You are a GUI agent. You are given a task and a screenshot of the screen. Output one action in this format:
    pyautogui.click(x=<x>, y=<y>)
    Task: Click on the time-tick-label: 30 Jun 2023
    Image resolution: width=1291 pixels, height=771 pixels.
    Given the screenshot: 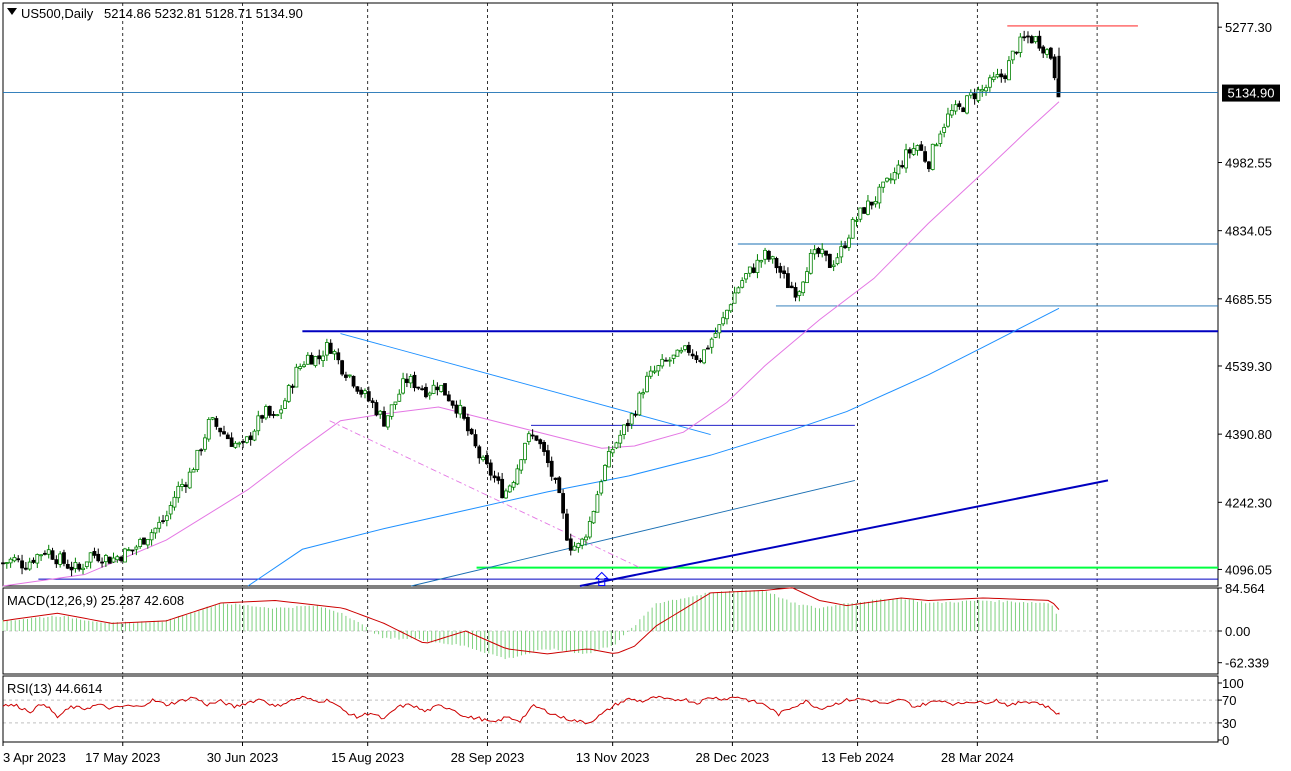 What is the action you would take?
    pyautogui.click(x=243, y=757)
    